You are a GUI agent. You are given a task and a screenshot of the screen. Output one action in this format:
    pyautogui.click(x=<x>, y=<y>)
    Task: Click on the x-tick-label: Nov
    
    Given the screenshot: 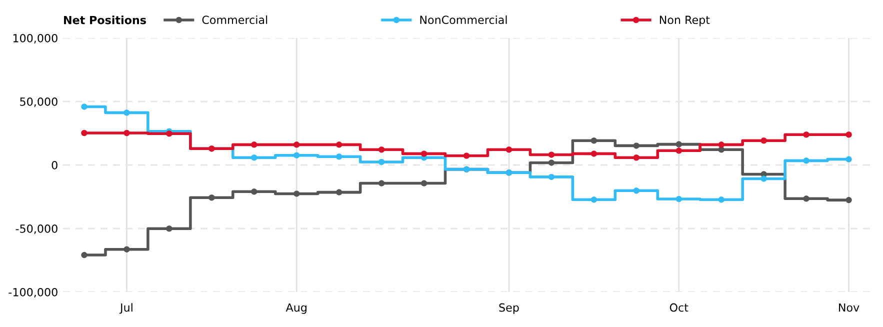 What is the action you would take?
    pyautogui.click(x=849, y=307)
    